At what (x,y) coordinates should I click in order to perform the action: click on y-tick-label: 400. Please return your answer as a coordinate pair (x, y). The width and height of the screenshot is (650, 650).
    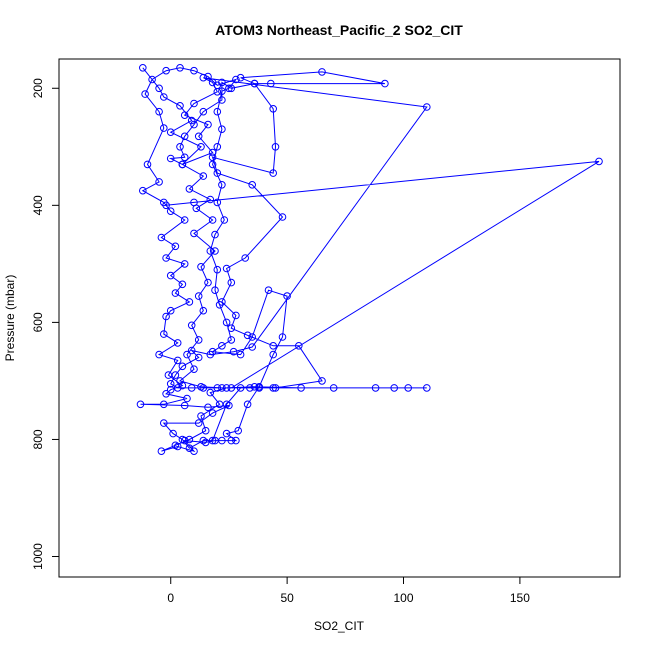
    Looking at the image, I should click on (38, 205).